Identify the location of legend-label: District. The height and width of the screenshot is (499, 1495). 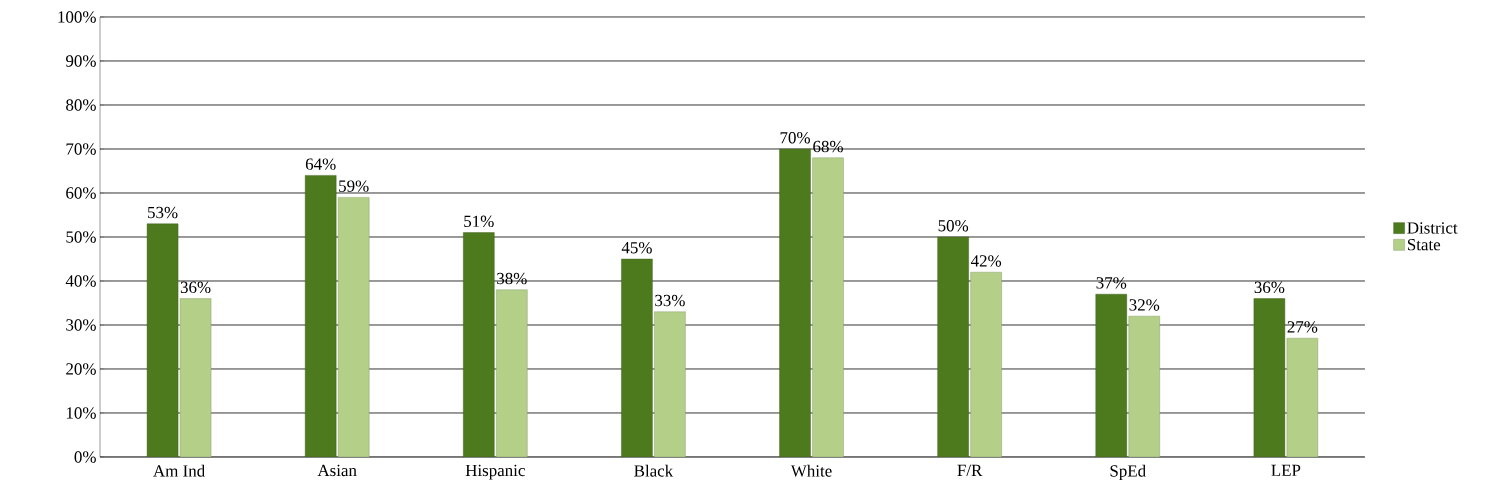
(1432, 228).